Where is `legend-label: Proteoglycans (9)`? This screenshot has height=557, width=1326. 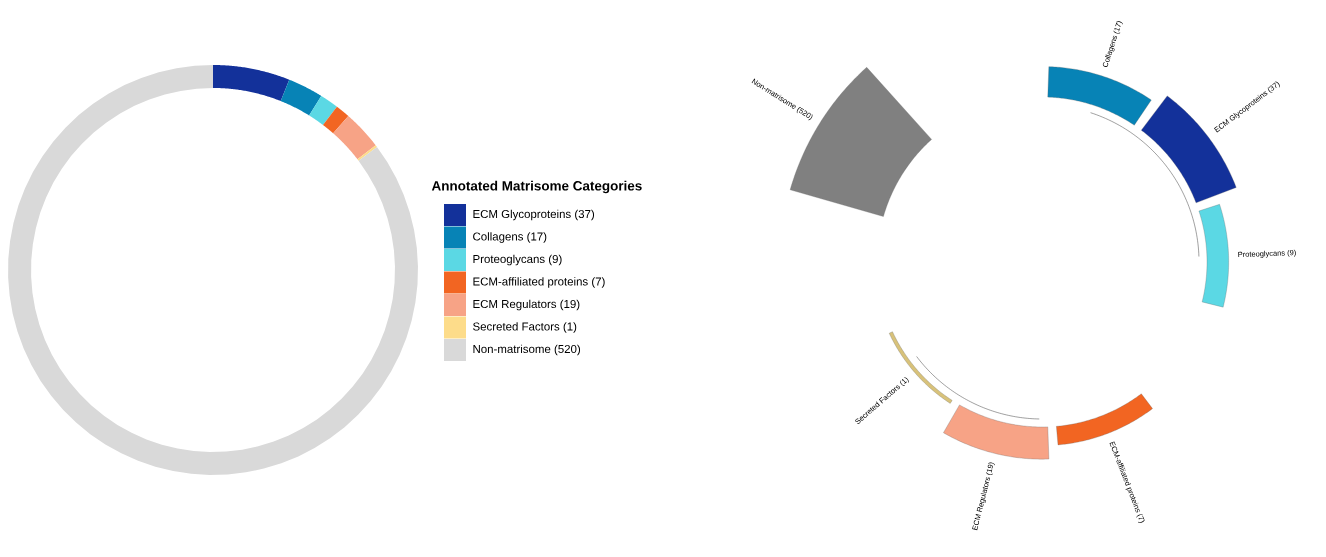 legend-label: Proteoglycans (9) is located at coordinates (517, 260).